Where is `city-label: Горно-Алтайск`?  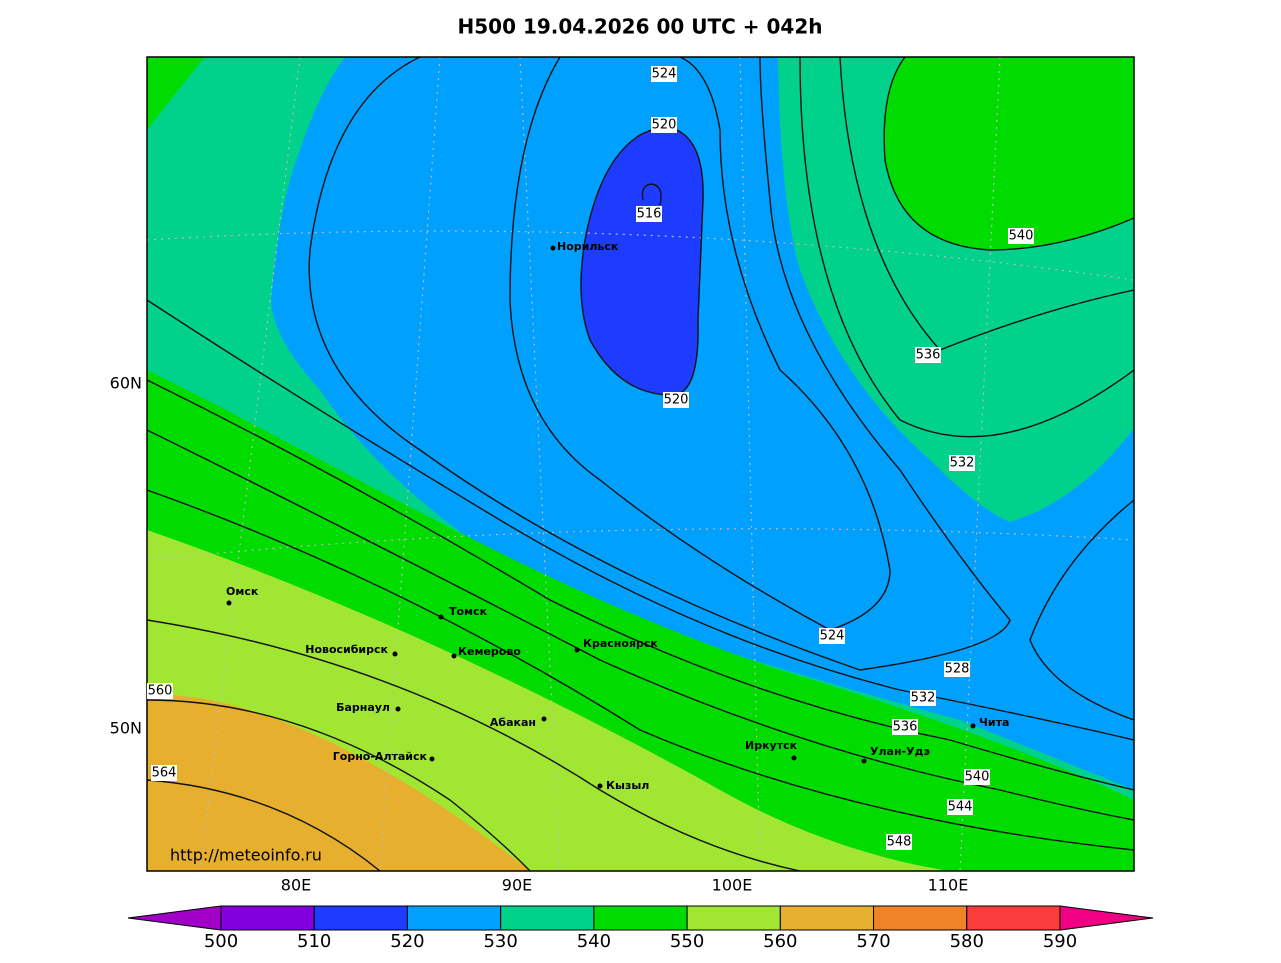 city-label: Горно-Алтайск is located at coordinates (380, 756).